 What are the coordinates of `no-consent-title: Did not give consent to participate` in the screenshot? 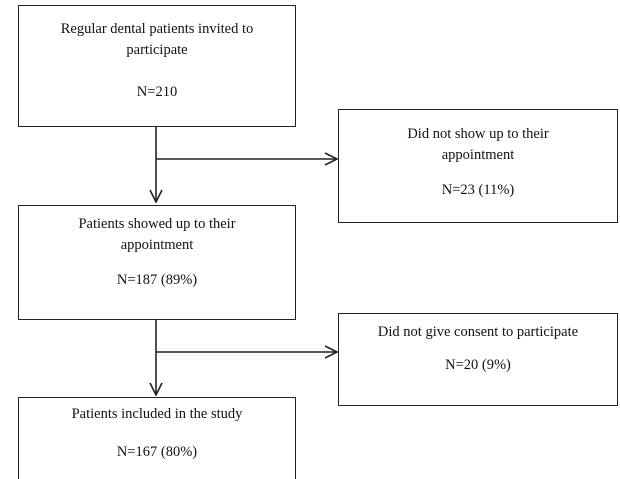 It's located at (478, 332).